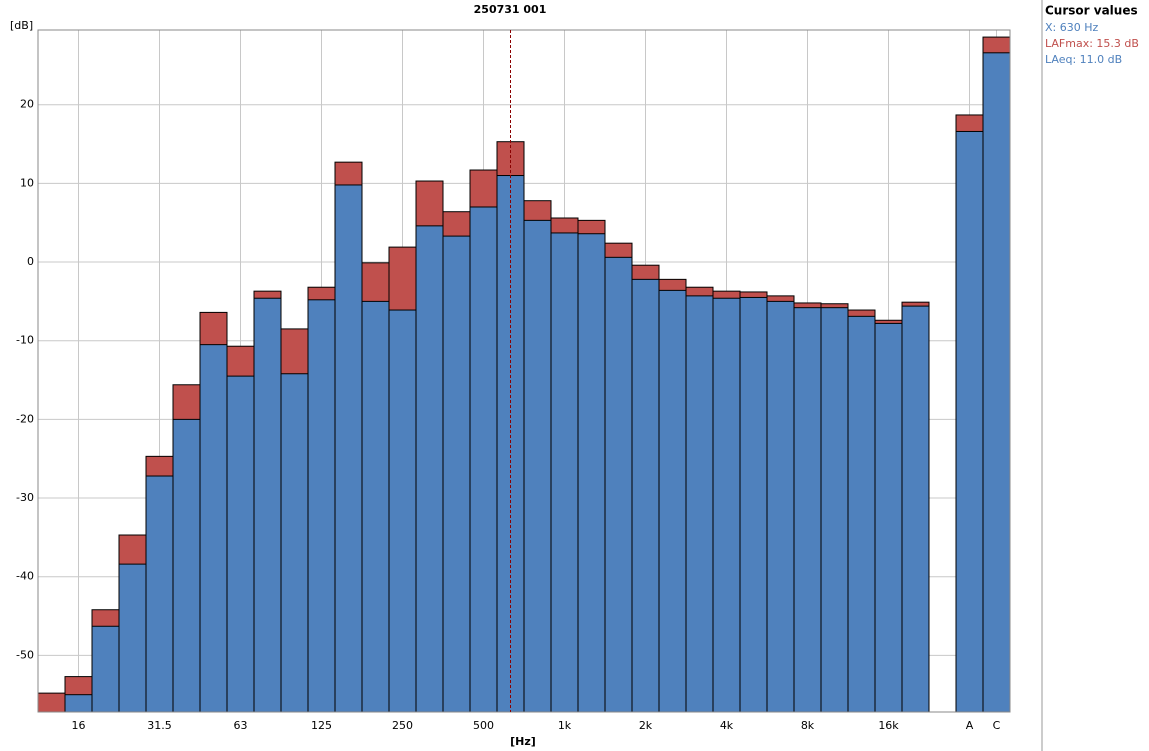  What do you see at coordinates (25, 497) in the screenshot?
I see `y-tick-label: -30` at bounding box center [25, 497].